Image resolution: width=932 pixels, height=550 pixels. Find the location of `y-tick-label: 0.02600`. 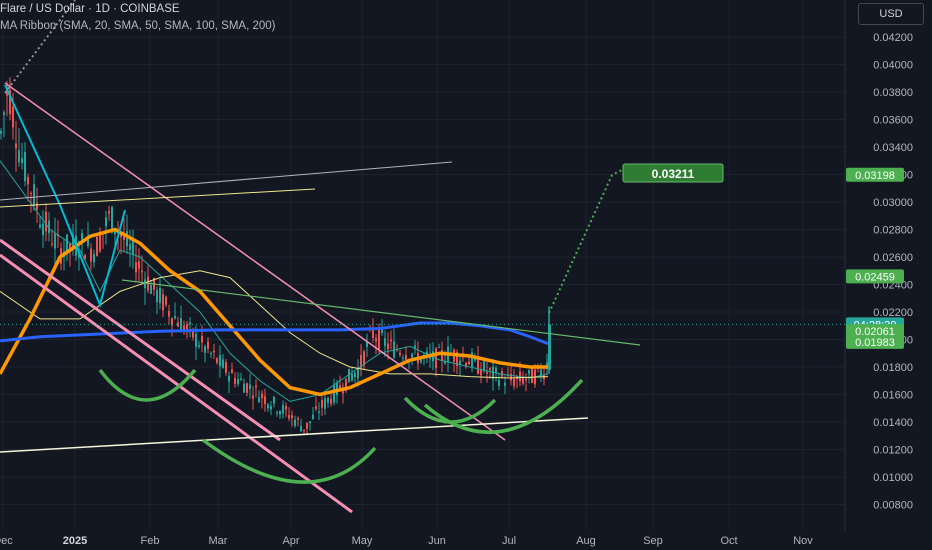

y-tick-label: 0.02600 is located at coordinates (893, 258).